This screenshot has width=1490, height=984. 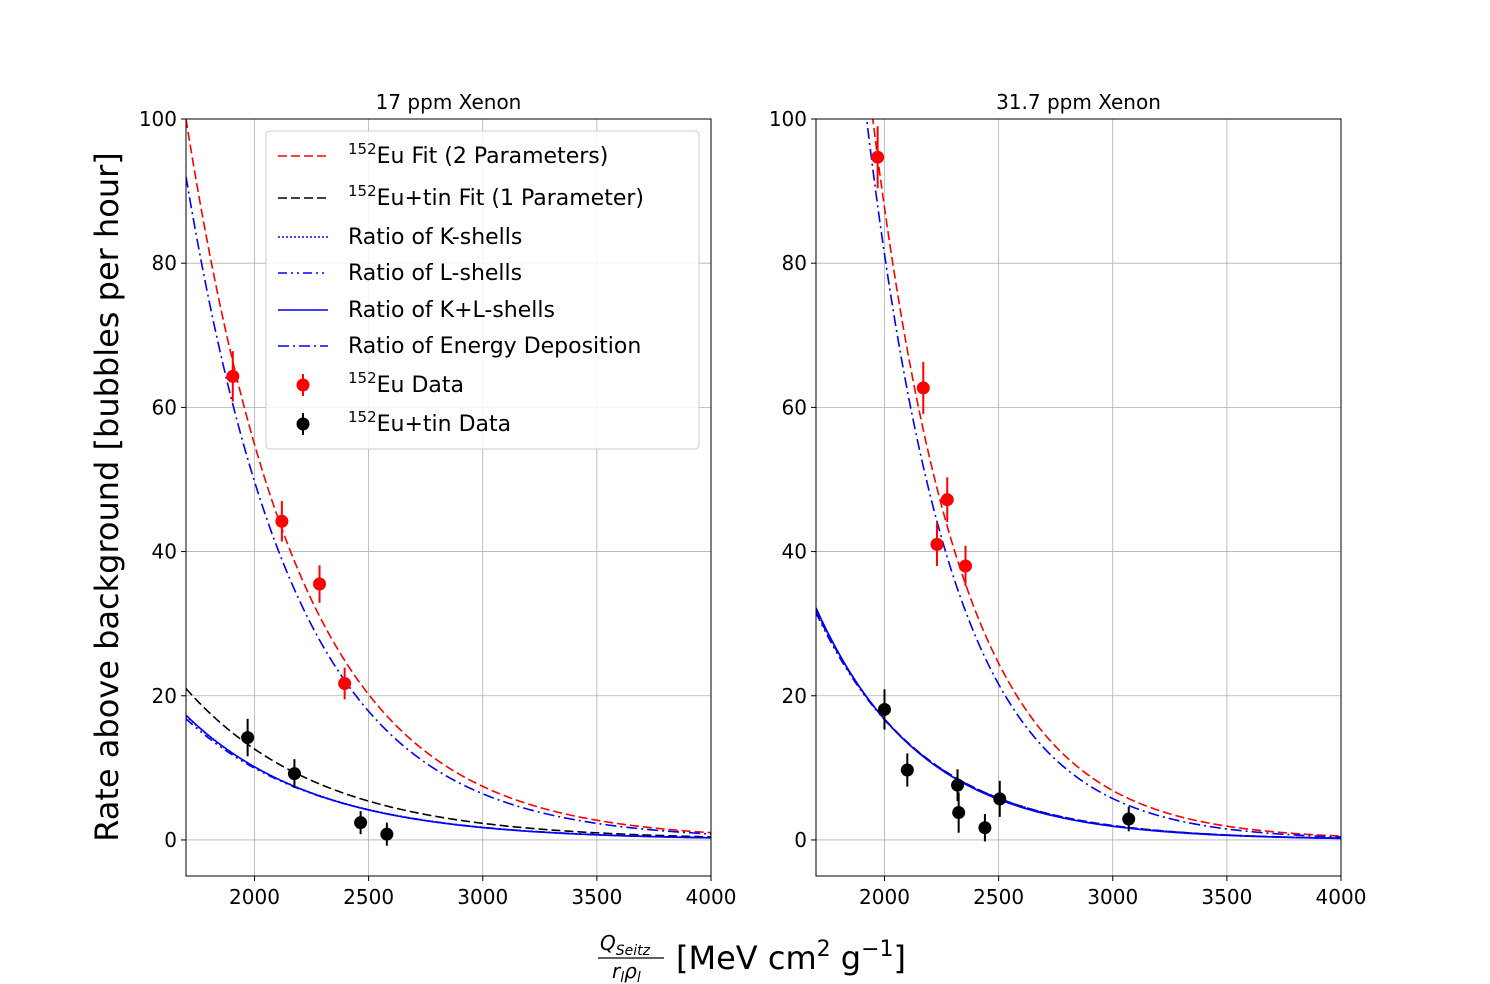 I want to click on legend-label-eu-fit: 152Eu Fit (2 Parameters), so click(x=478, y=154).